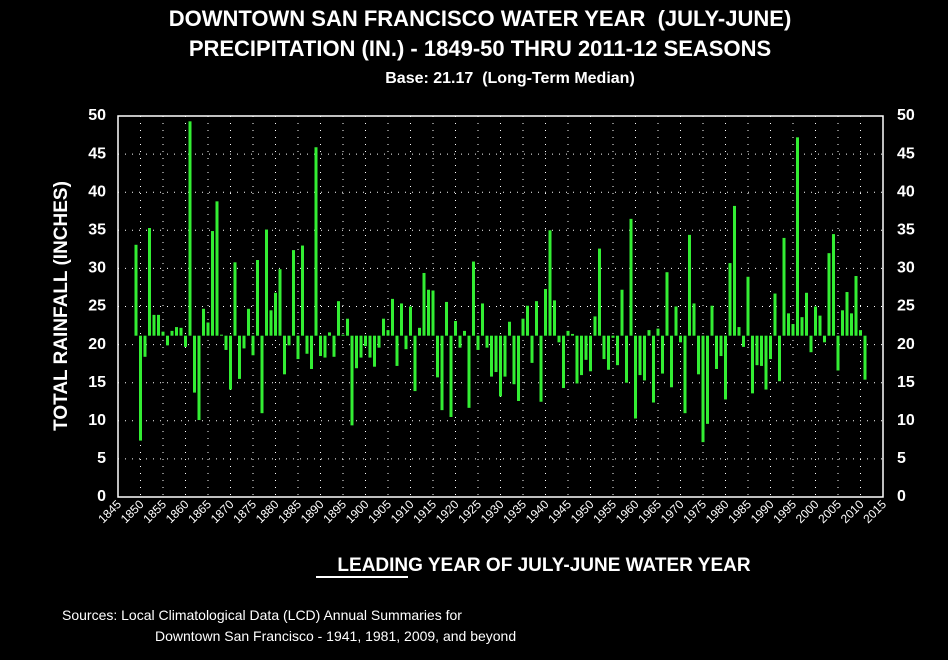  What do you see at coordinates (101, 496) in the screenshot?
I see `y-tick-label: 0` at bounding box center [101, 496].